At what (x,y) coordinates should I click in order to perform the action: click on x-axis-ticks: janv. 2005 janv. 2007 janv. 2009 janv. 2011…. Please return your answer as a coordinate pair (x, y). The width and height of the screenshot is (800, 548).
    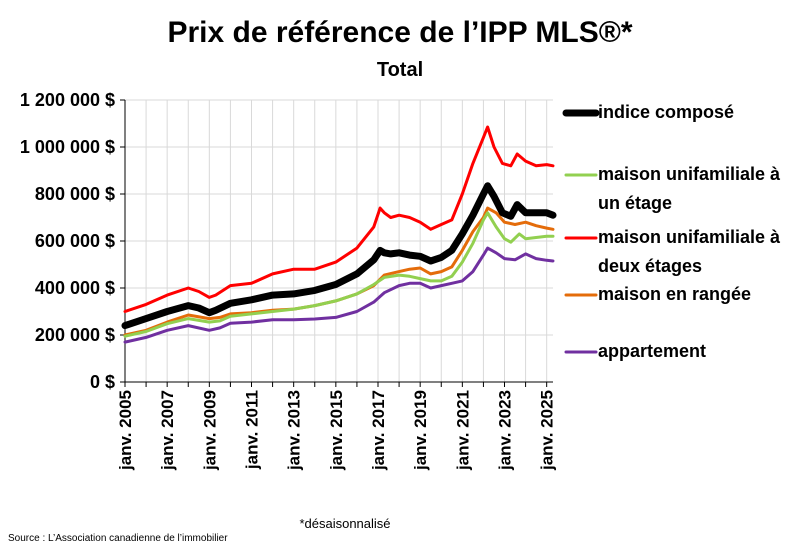
    Looking at the image, I should click on (336, 430).